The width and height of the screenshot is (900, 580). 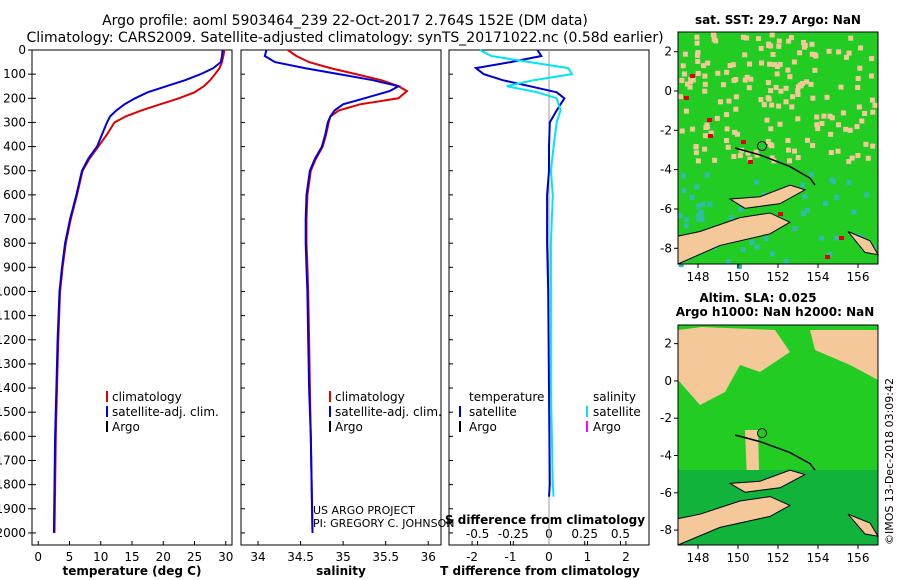 What do you see at coordinates (778, 20) in the screenshot?
I see `map1-title: sat. SST: 29.7 Argo: NaN` at bounding box center [778, 20].